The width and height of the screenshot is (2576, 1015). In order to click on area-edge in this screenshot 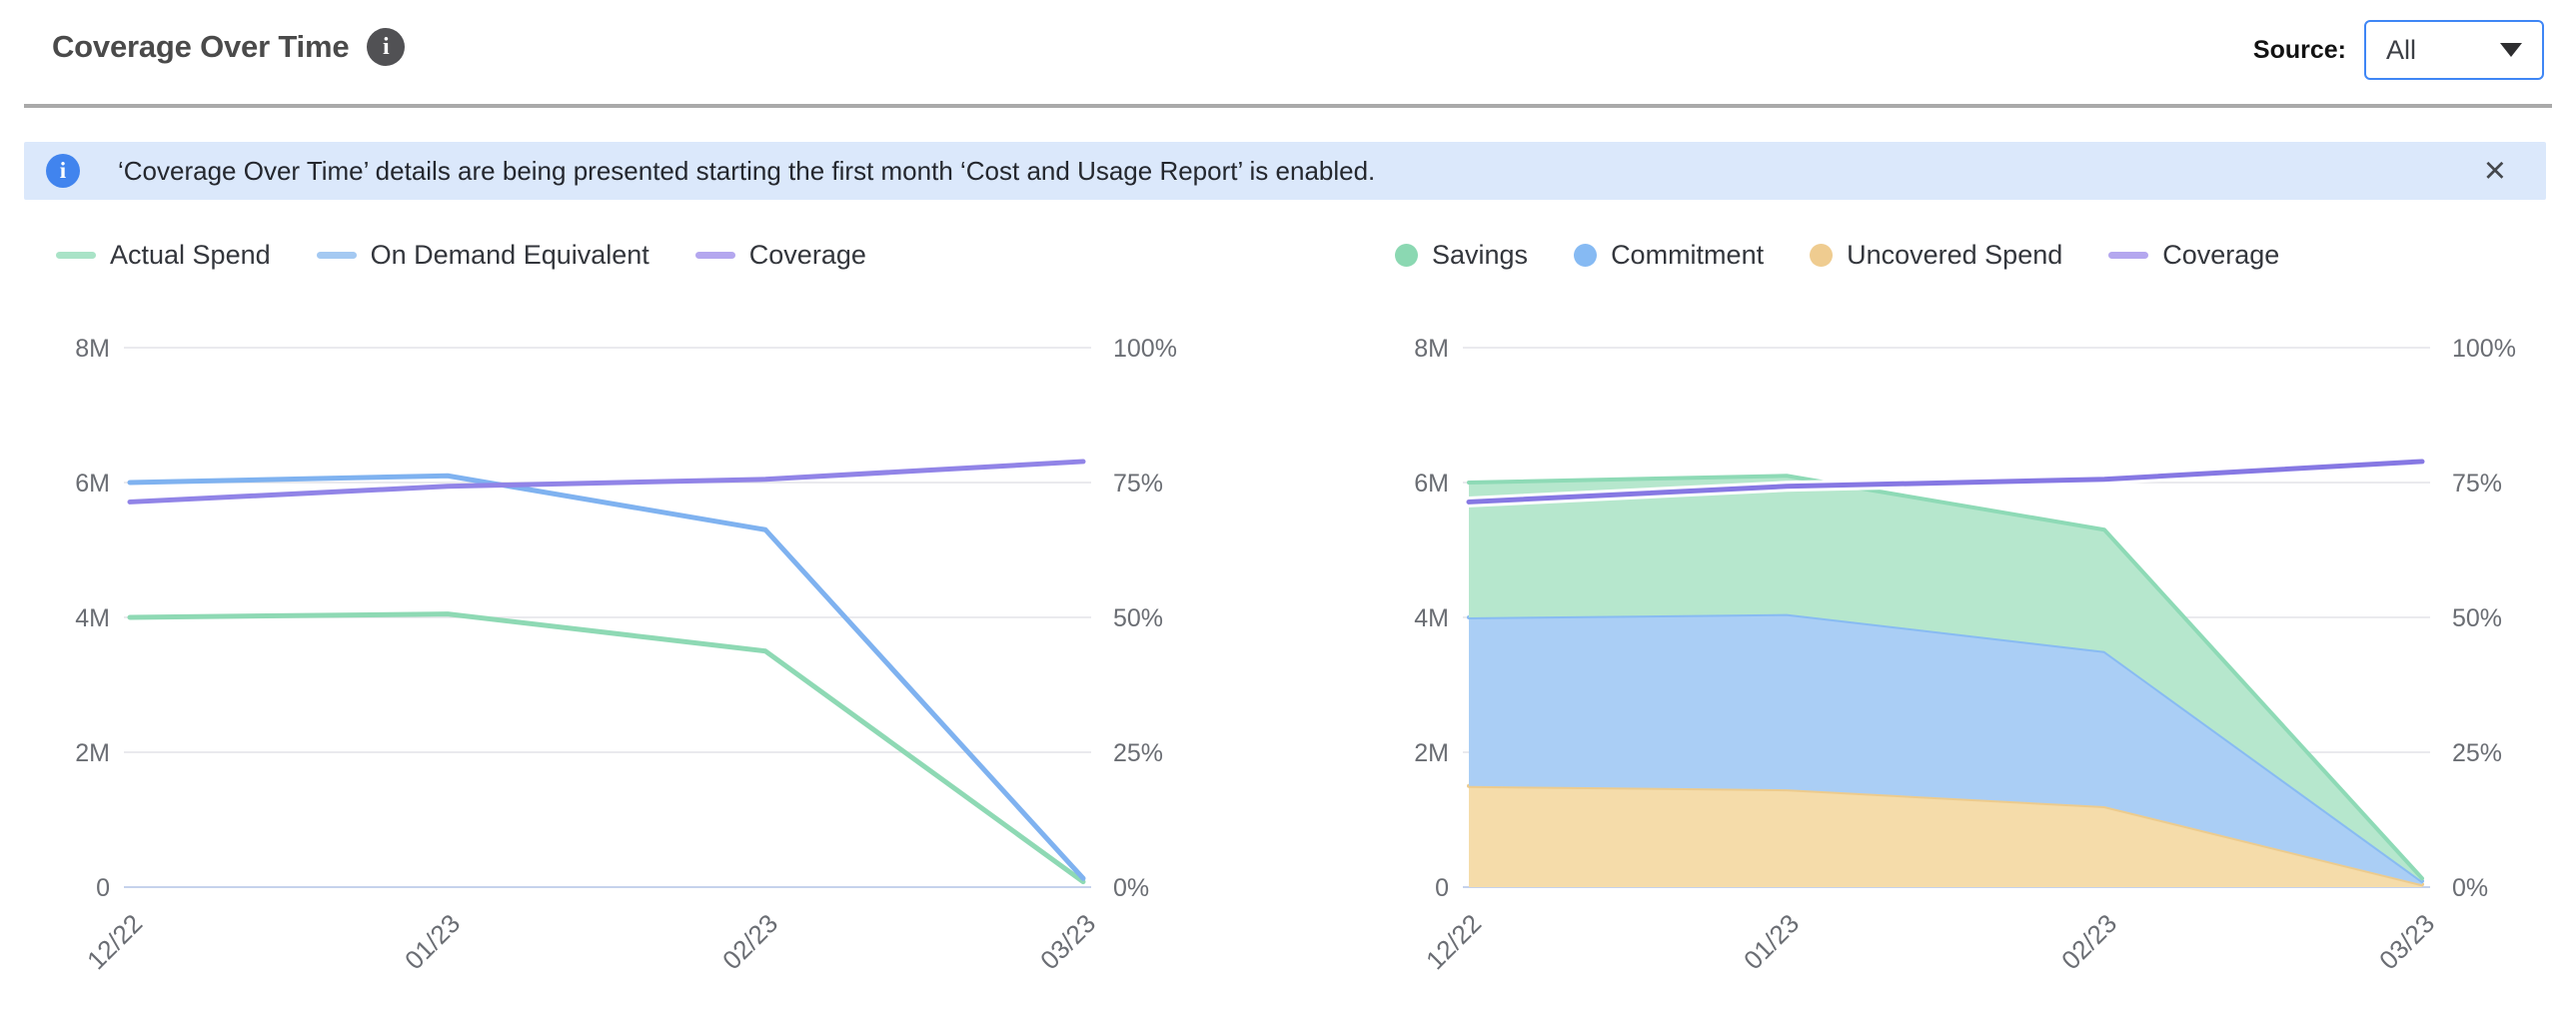, I will do `click(1945, 677)`.